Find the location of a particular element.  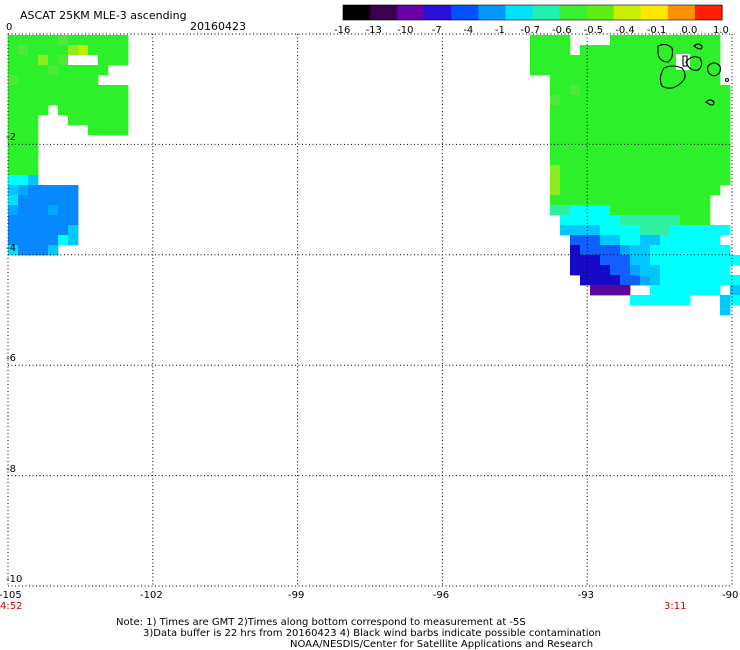

colorbar-tick-label: -16 is located at coordinates (342, 30).